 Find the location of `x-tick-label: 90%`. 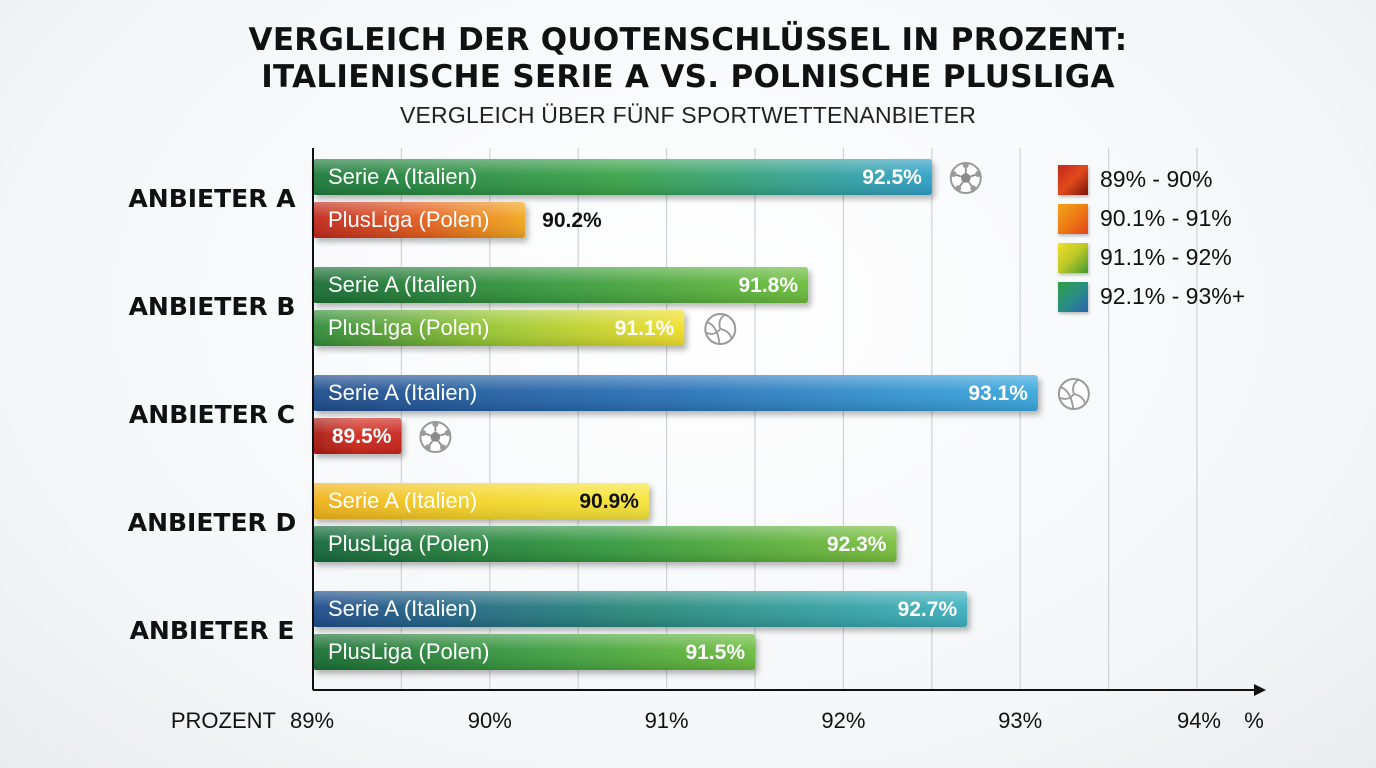

x-tick-label: 90% is located at coordinates (490, 720).